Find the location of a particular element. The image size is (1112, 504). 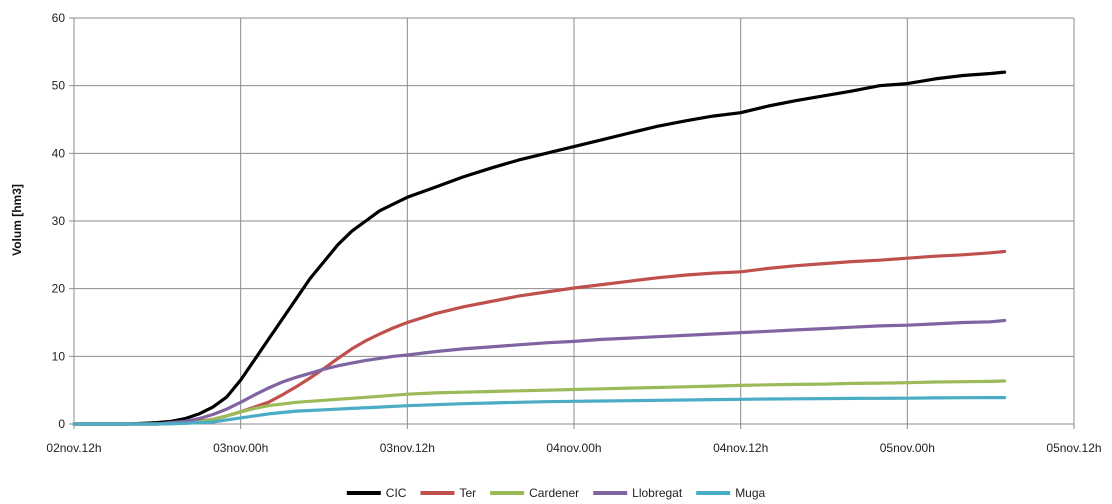

legend-item-llobregat: Llobregat is located at coordinates (638, 493).